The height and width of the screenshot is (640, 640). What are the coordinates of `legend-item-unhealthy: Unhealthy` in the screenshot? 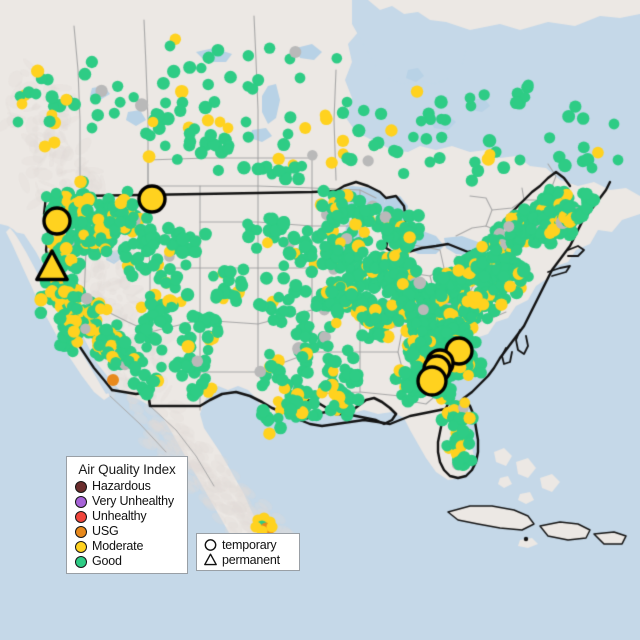 It's located at (127, 516).